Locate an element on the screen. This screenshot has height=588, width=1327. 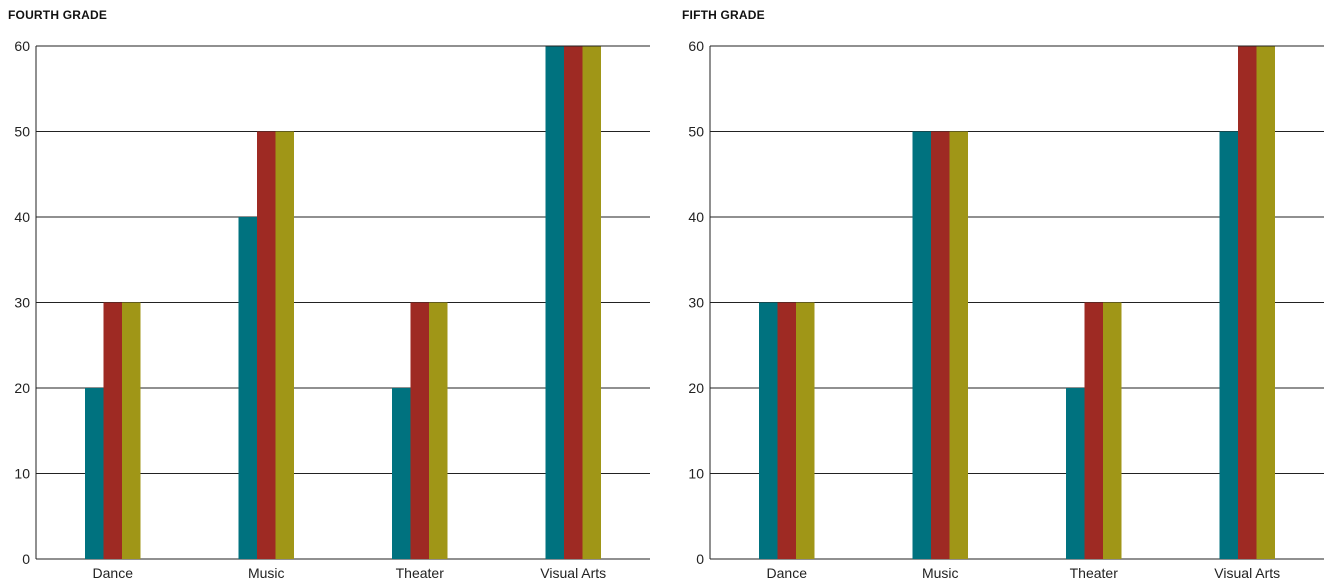
chart-title-fourth-grade: FOURTH GRADE is located at coordinates (58, 15).